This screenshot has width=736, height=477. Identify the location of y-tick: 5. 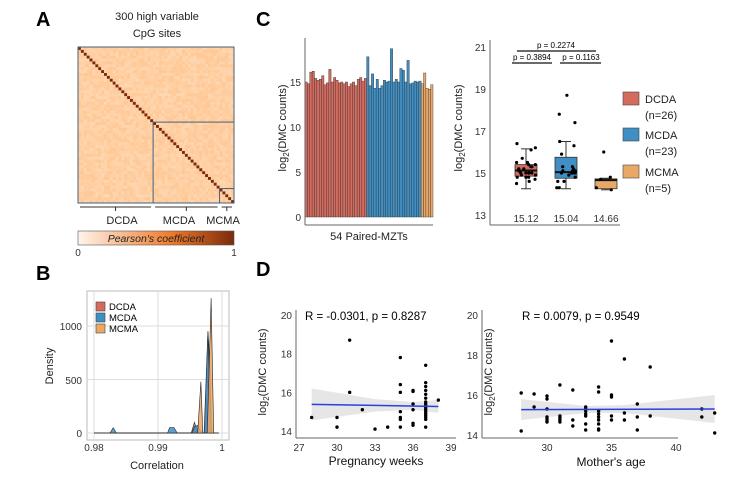
(298, 173).